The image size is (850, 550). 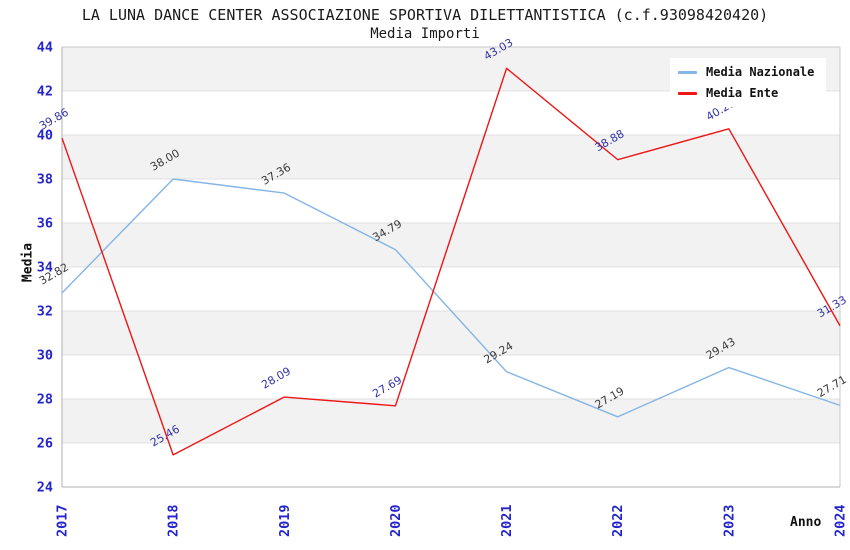 I want to click on svg-text: 2019, so click(x=285, y=520).